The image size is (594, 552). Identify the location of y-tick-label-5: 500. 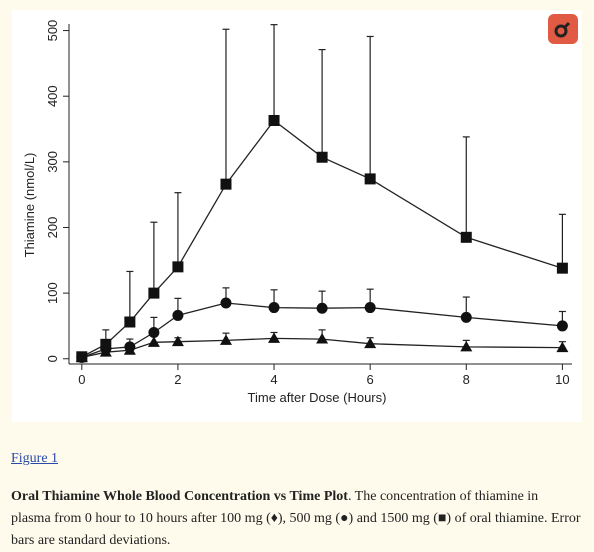
(52, 31).